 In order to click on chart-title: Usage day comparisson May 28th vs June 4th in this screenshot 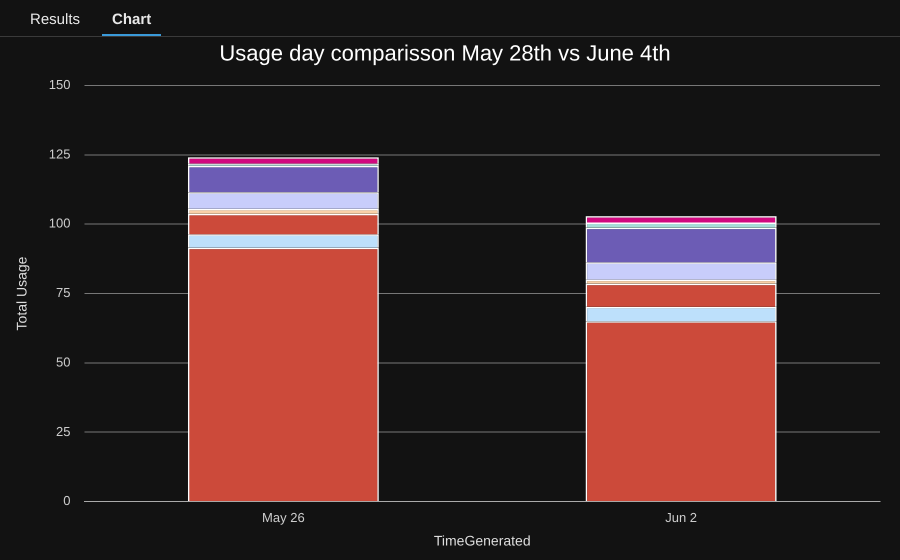, I will do `click(445, 53)`.